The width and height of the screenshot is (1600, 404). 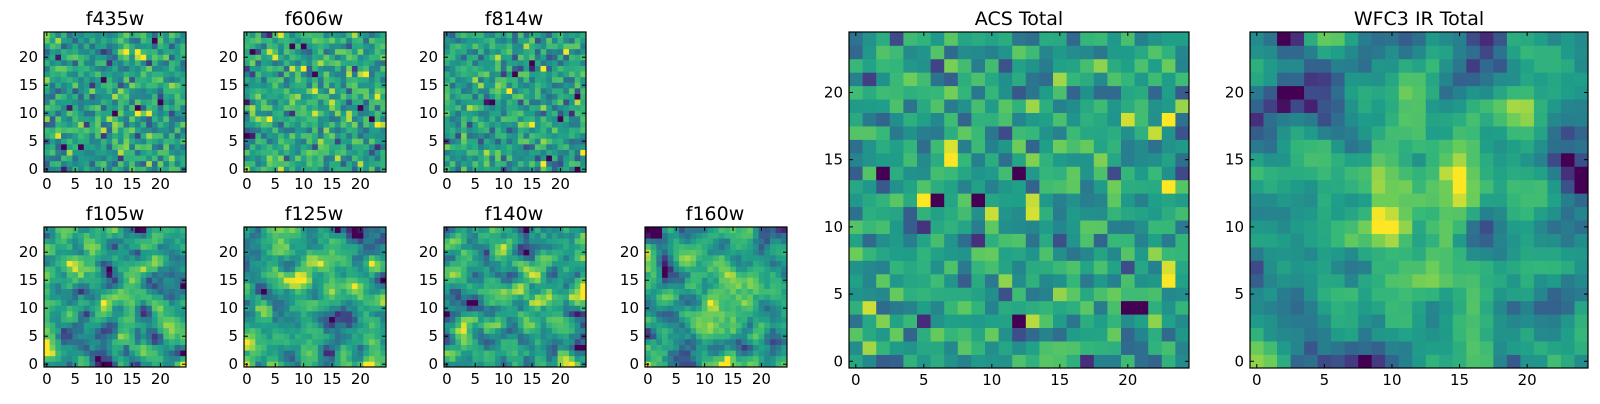 What do you see at coordinates (315, 297) in the screenshot?
I see `heatmap-cells` at bounding box center [315, 297].